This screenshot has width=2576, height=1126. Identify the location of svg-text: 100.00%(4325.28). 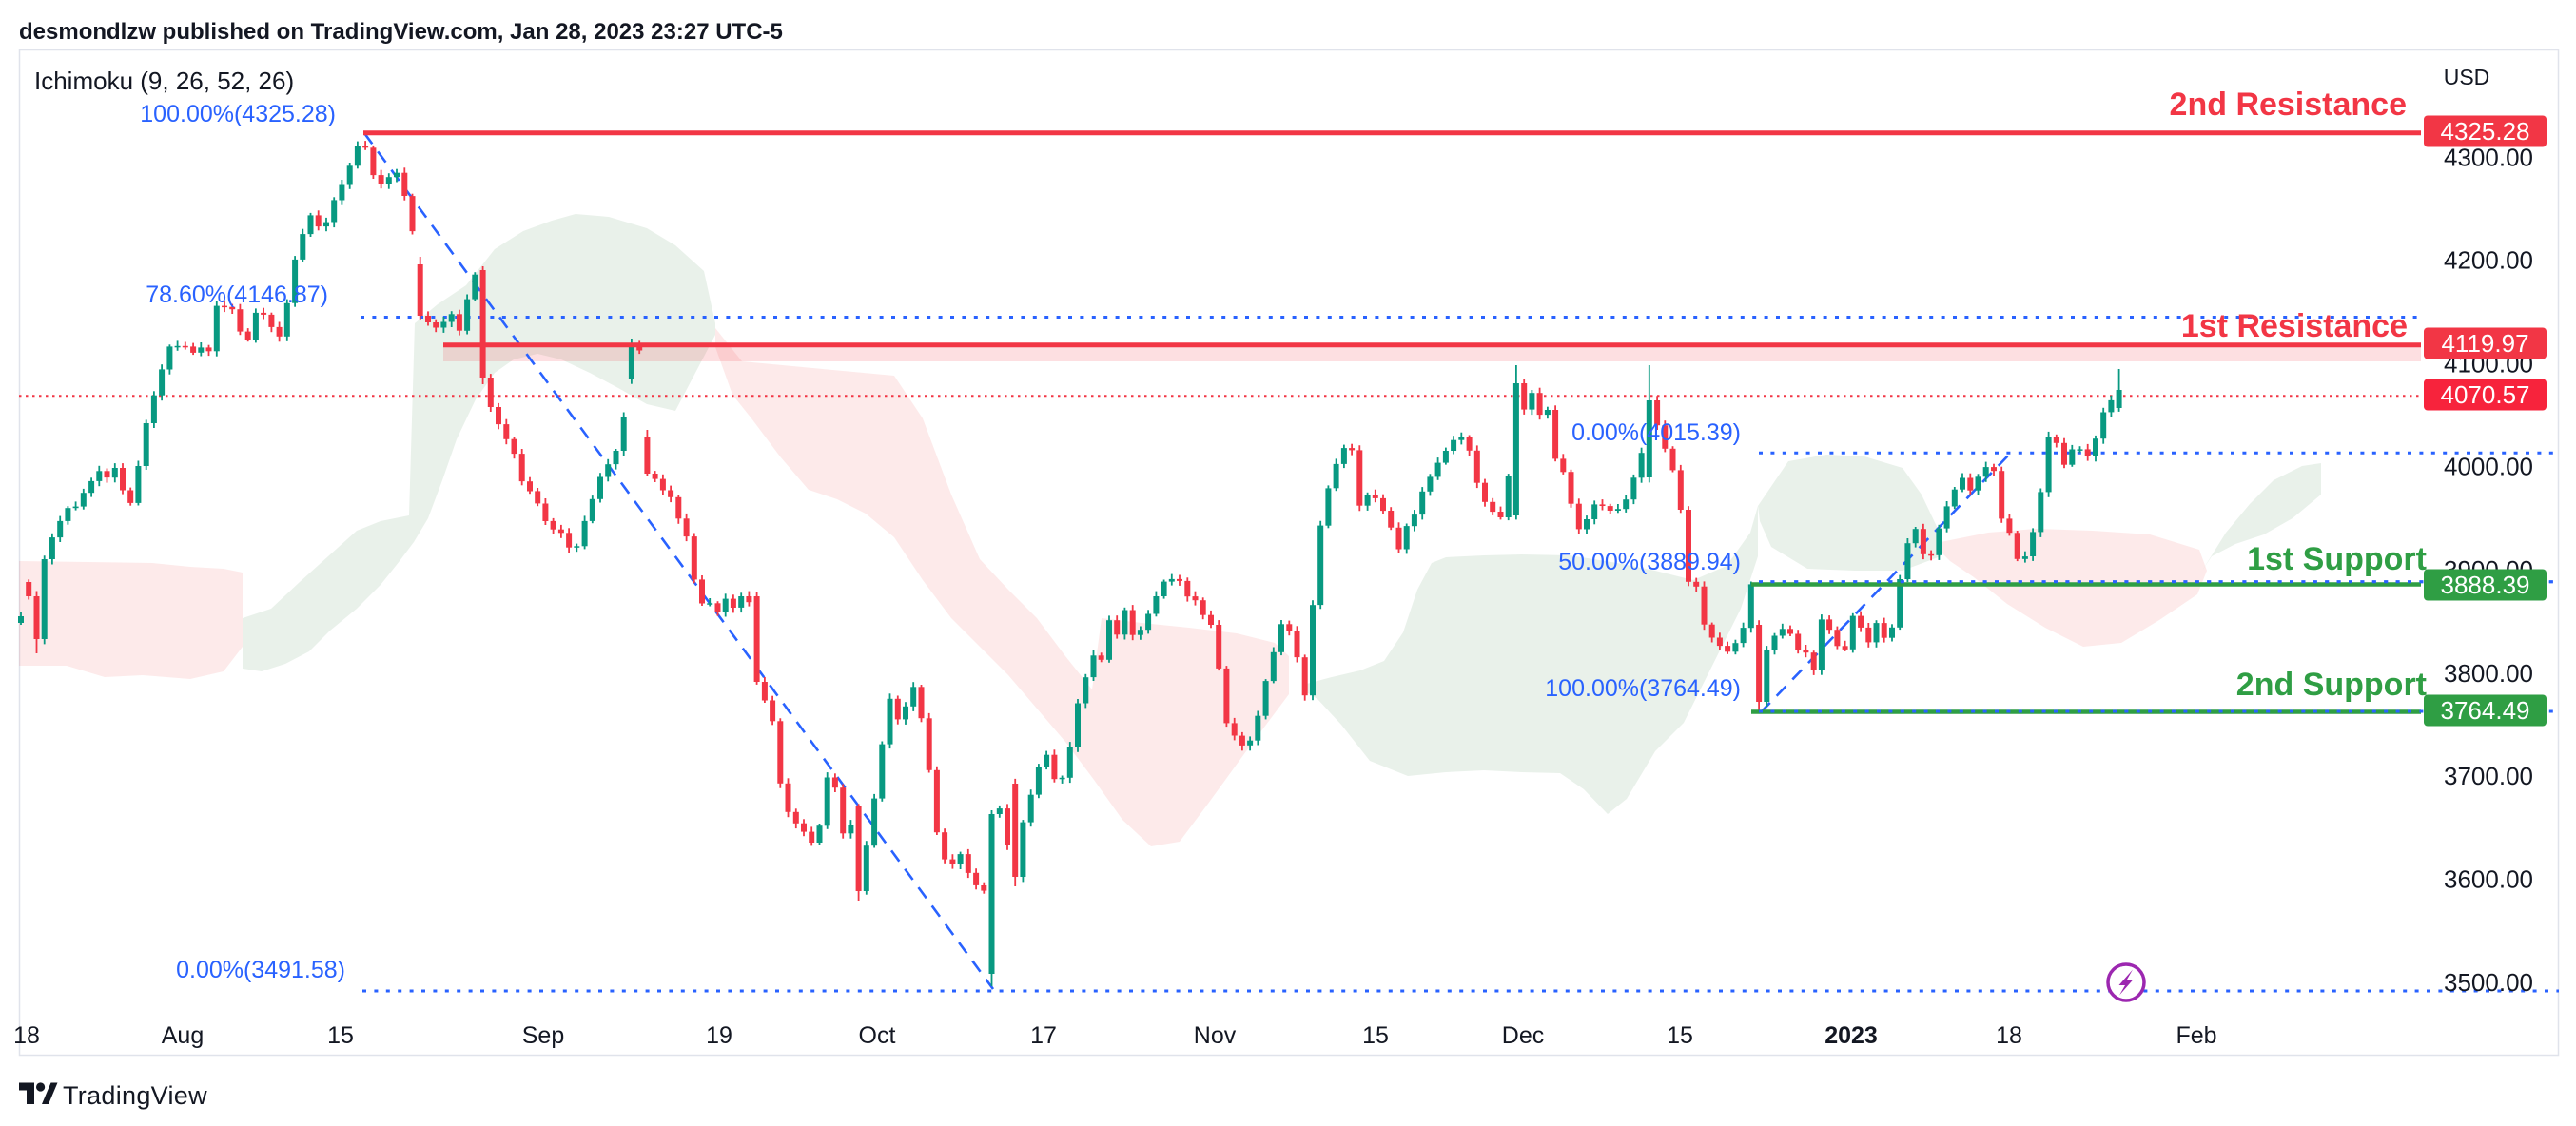
(238, 114).